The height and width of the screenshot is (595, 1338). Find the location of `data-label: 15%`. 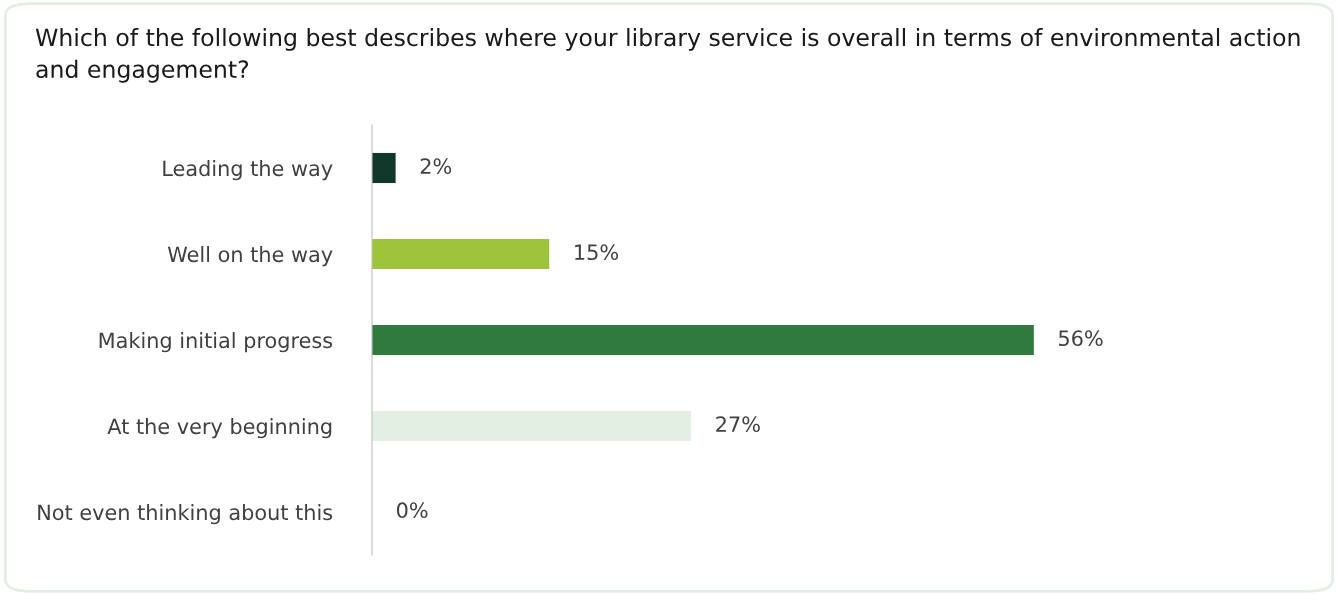

data-label: 15% is located at coordinates (597, 252).